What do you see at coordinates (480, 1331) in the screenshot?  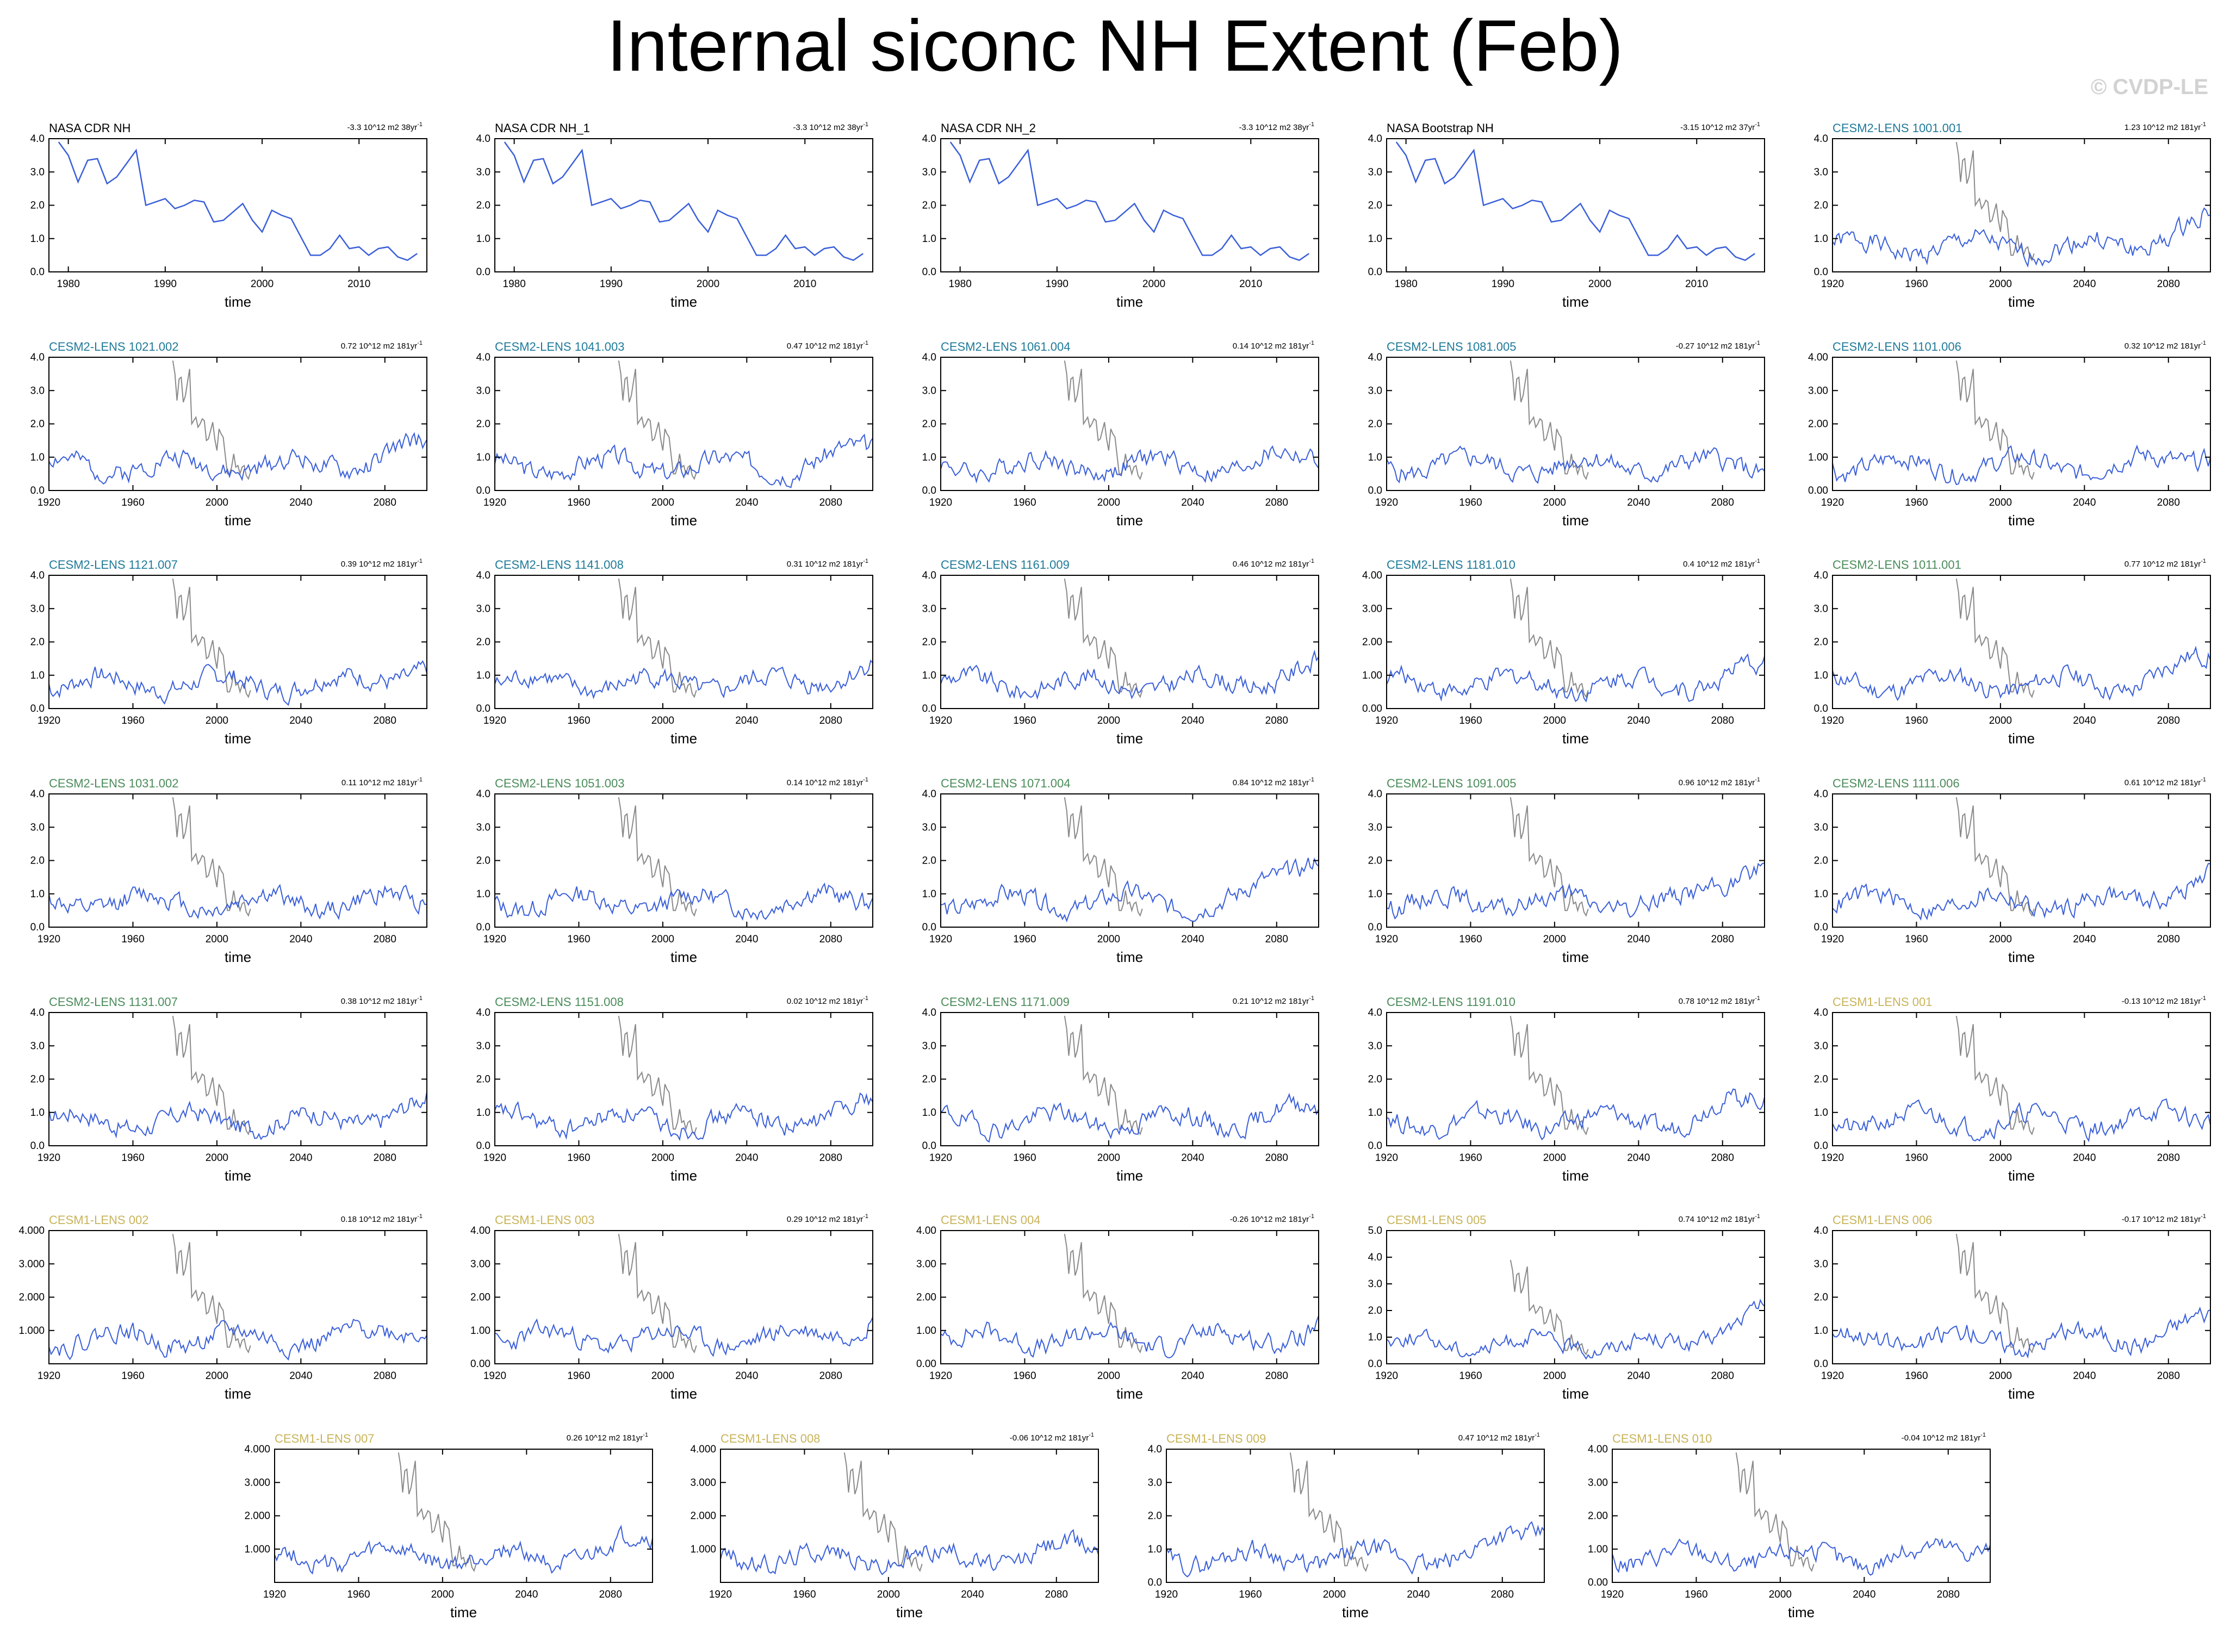 I see `y-tick-label: 1.00` at bounding box center [480, 1331].